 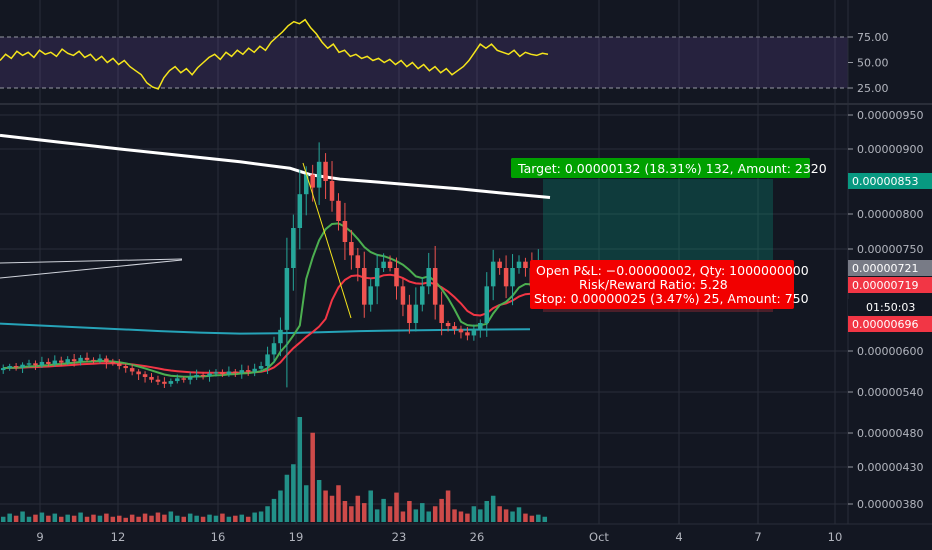 What do you see at coordinates (176, 240) in the screenshot?
I see `drawn-trendlines` at bounding box center [176, 240].